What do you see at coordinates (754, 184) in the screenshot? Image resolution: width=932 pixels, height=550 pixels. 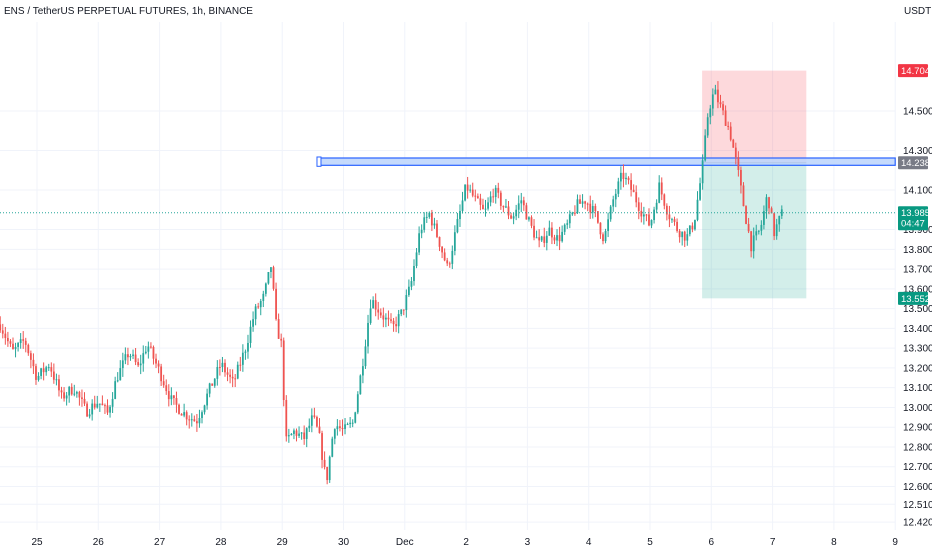 I see `long-position-tool` at bounding box center [754, 184].